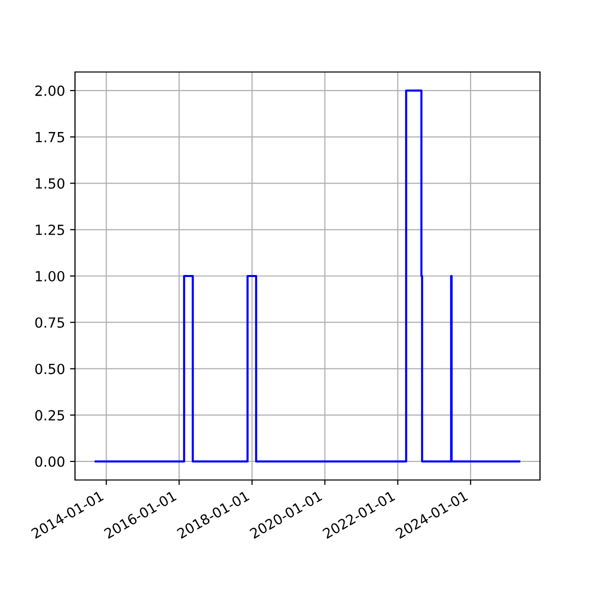  What do you see at coordinates (50, 230) in the screenshot?
I see `y-tick-label: 1.25` at bounding box center [50, 230].